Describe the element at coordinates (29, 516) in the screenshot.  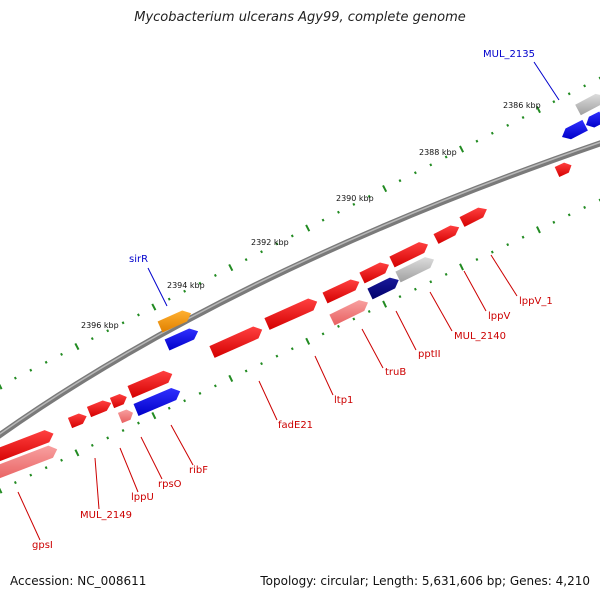
I see `leader-gpsI` at that location.